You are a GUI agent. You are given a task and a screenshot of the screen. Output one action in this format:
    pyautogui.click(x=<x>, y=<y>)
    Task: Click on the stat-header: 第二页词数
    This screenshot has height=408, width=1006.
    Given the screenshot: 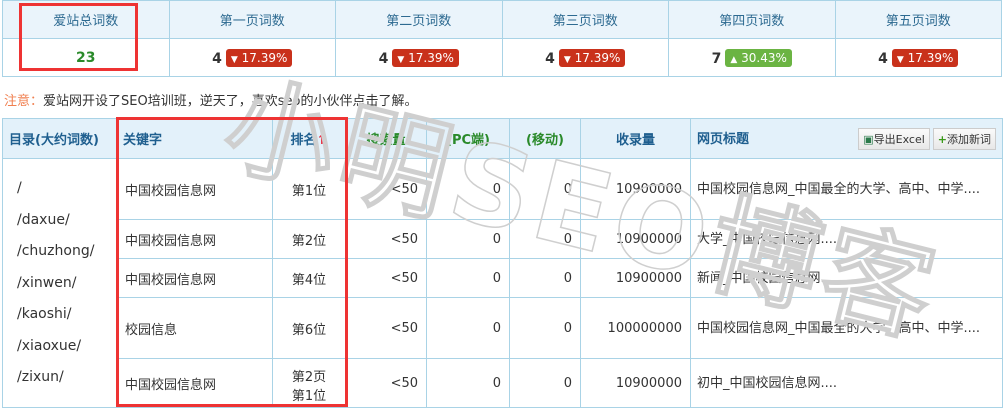 What is the action you would take?
    pyautogui.click(x=419, y=19)
    